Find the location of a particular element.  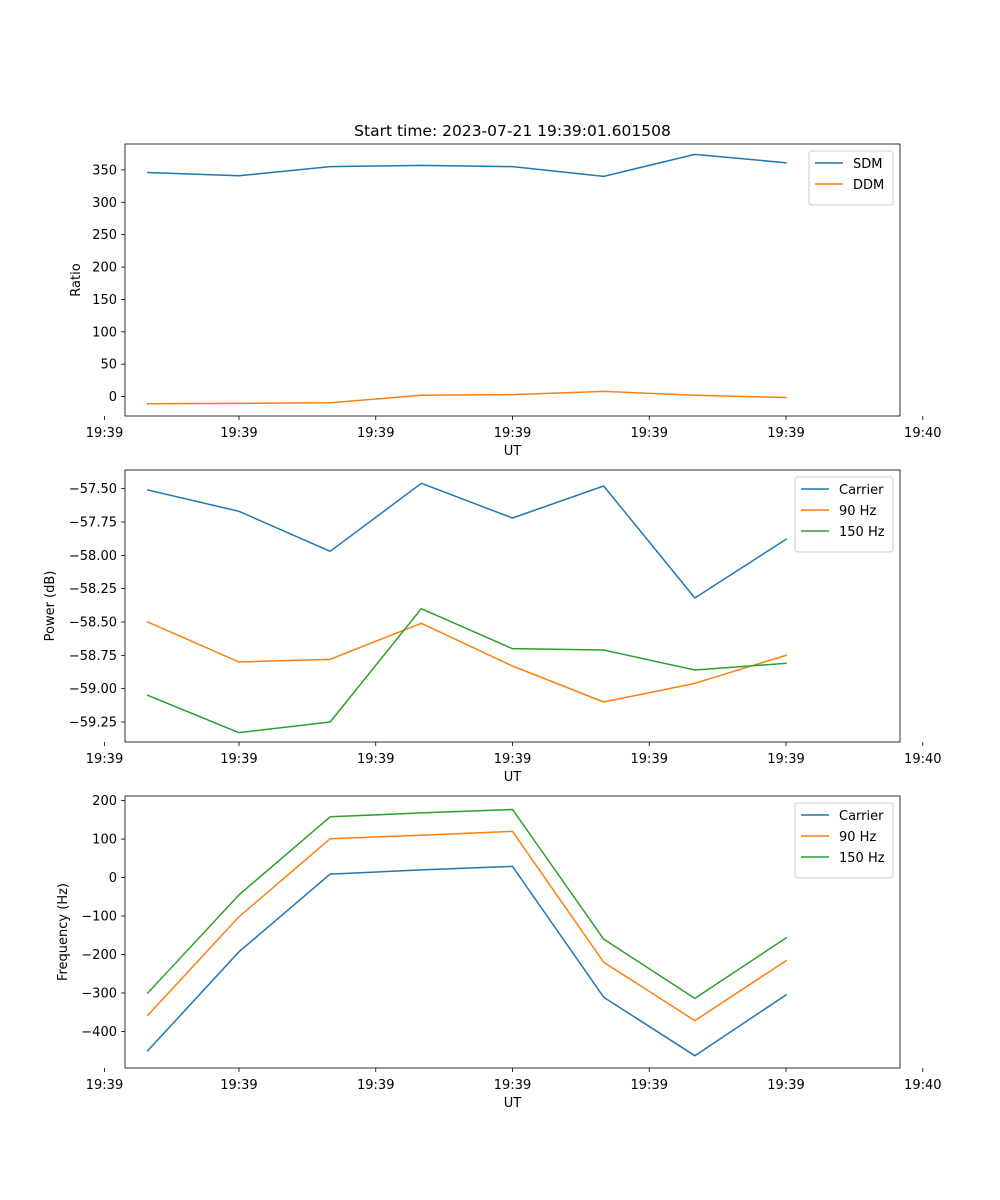

y-tick-label: −200 is located at coordinates (99, 955).